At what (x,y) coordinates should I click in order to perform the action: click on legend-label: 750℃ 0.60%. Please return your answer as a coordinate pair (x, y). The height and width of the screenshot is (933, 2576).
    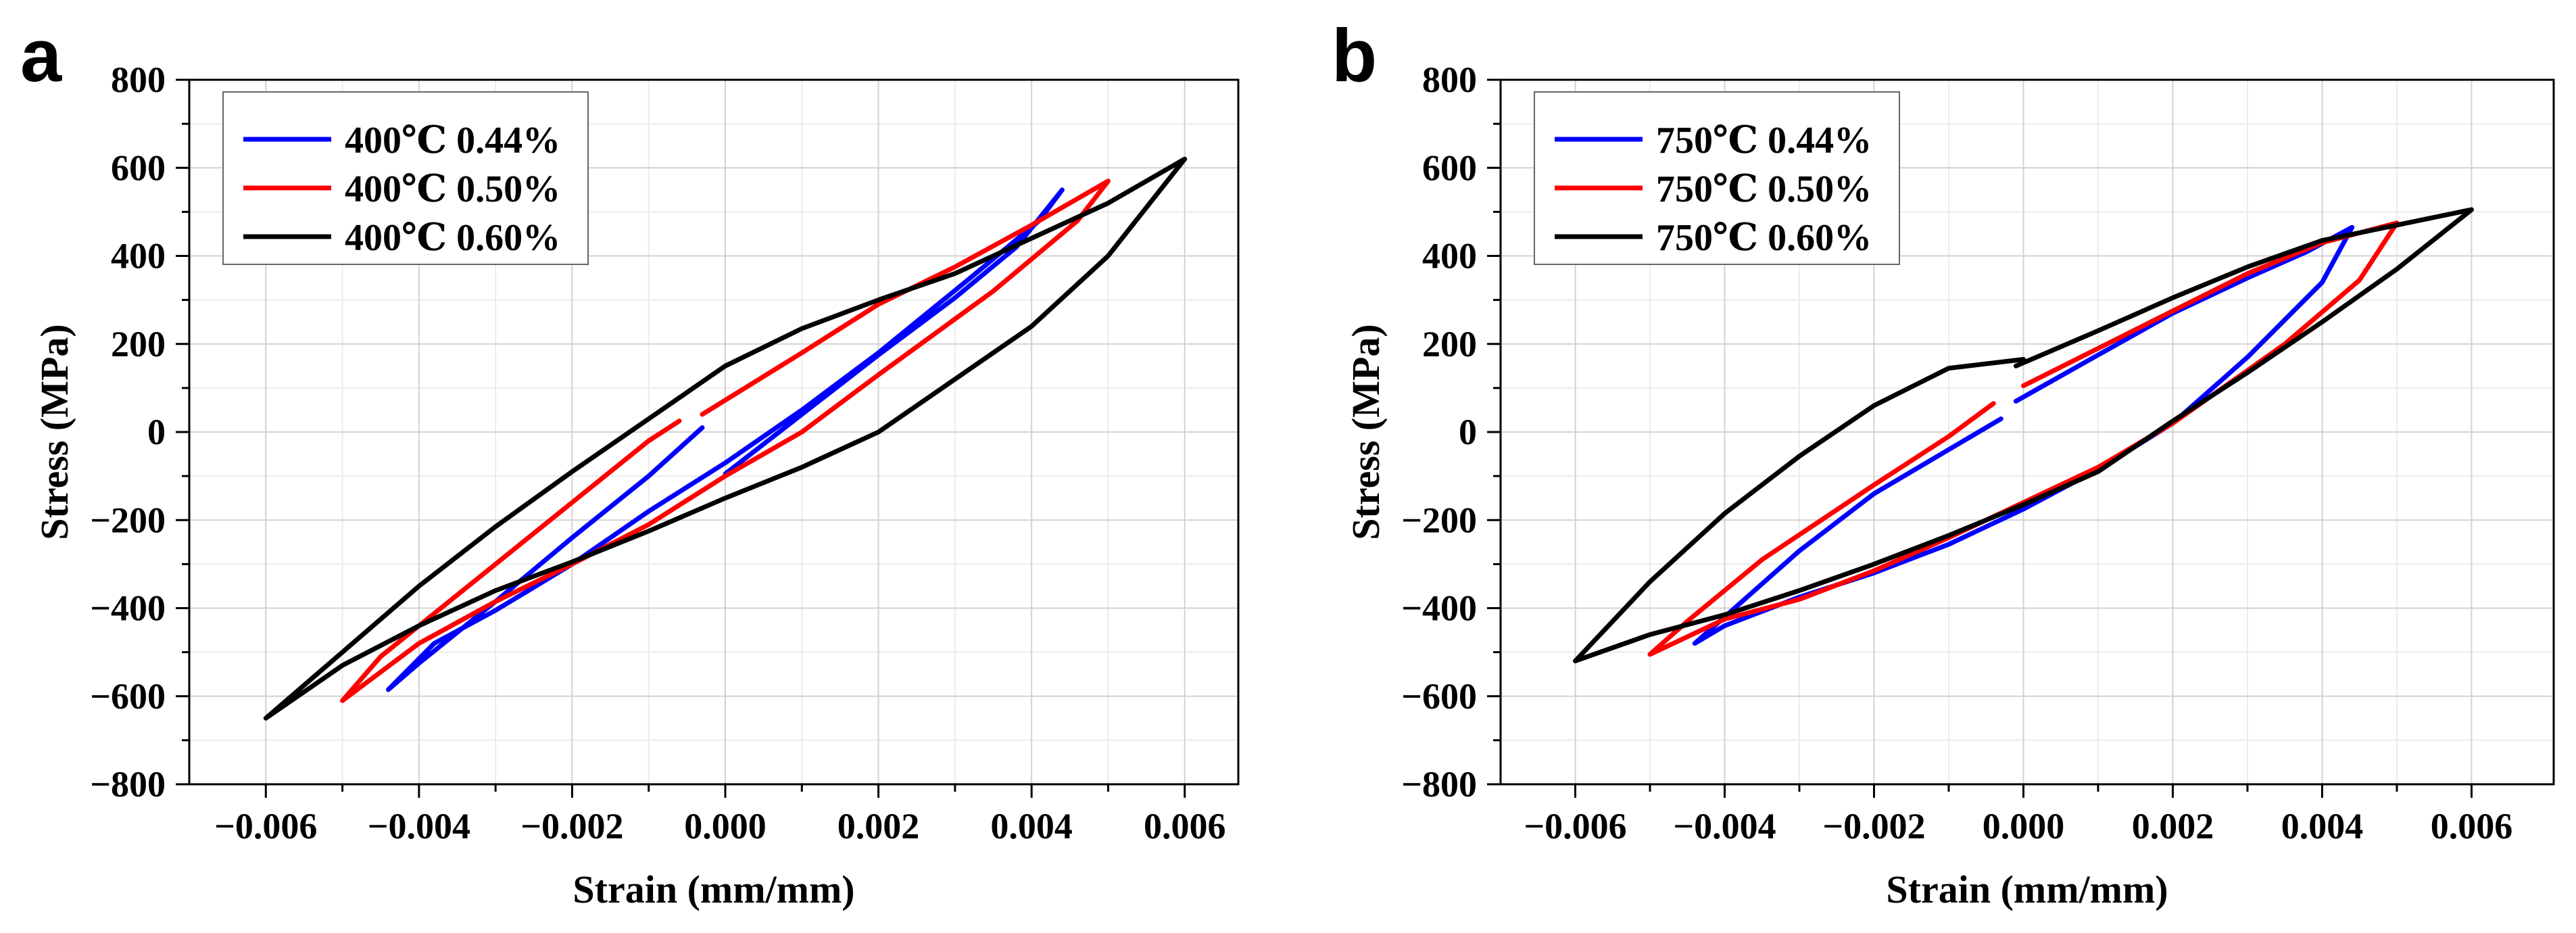
    Looking at the image, I should click on (1764, 238).